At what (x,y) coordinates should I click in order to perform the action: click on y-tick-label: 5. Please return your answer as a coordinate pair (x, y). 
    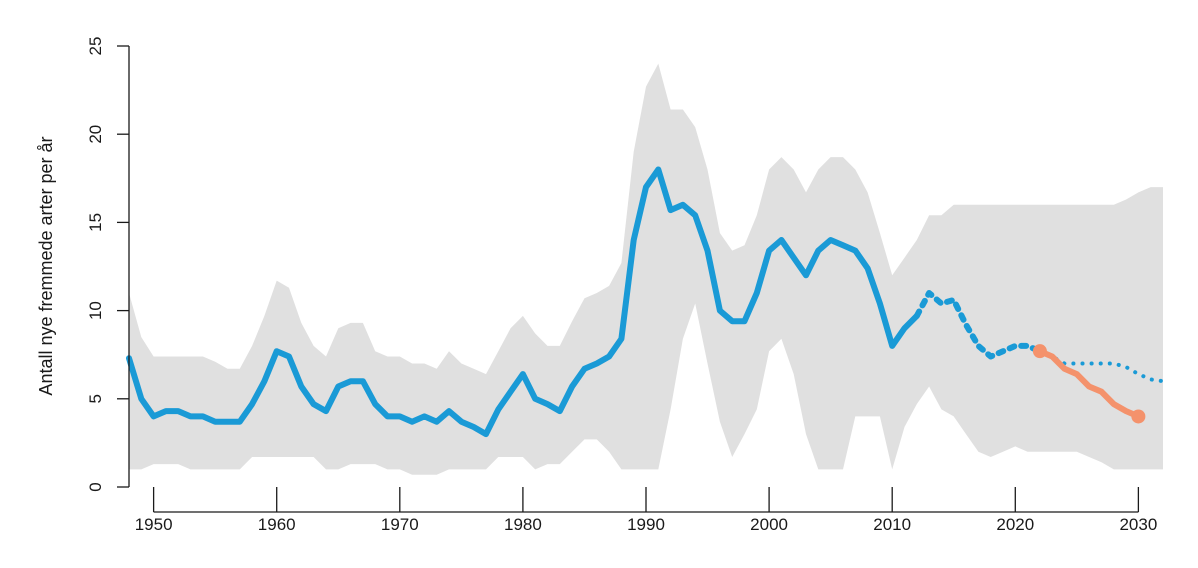
    Looking at the image, I should click on (95, 398).